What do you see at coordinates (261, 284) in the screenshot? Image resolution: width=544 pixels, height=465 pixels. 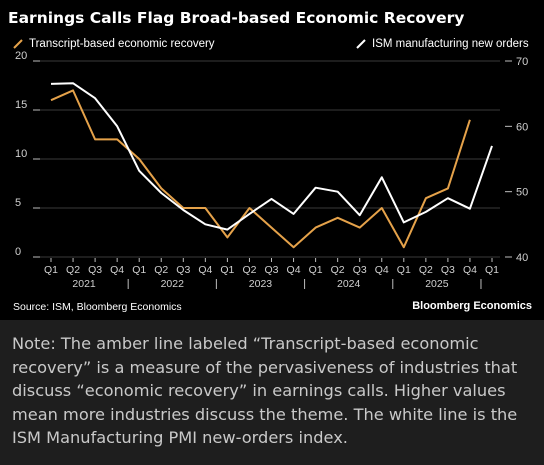 I see `year-label: 2023` at bounding box center [261, 284].